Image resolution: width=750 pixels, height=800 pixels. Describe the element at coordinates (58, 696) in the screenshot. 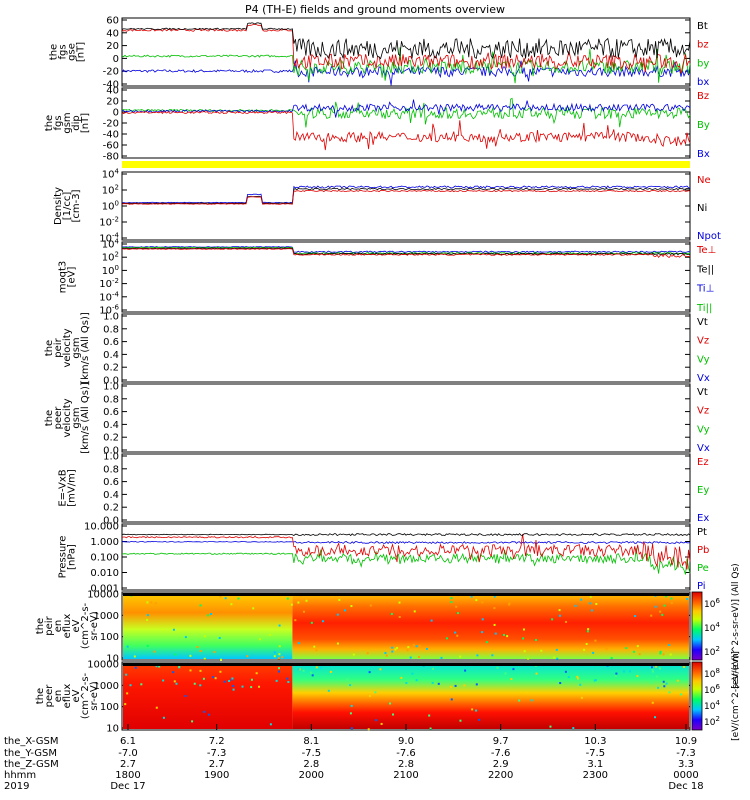

I see `y-axis-label: en` at that location.